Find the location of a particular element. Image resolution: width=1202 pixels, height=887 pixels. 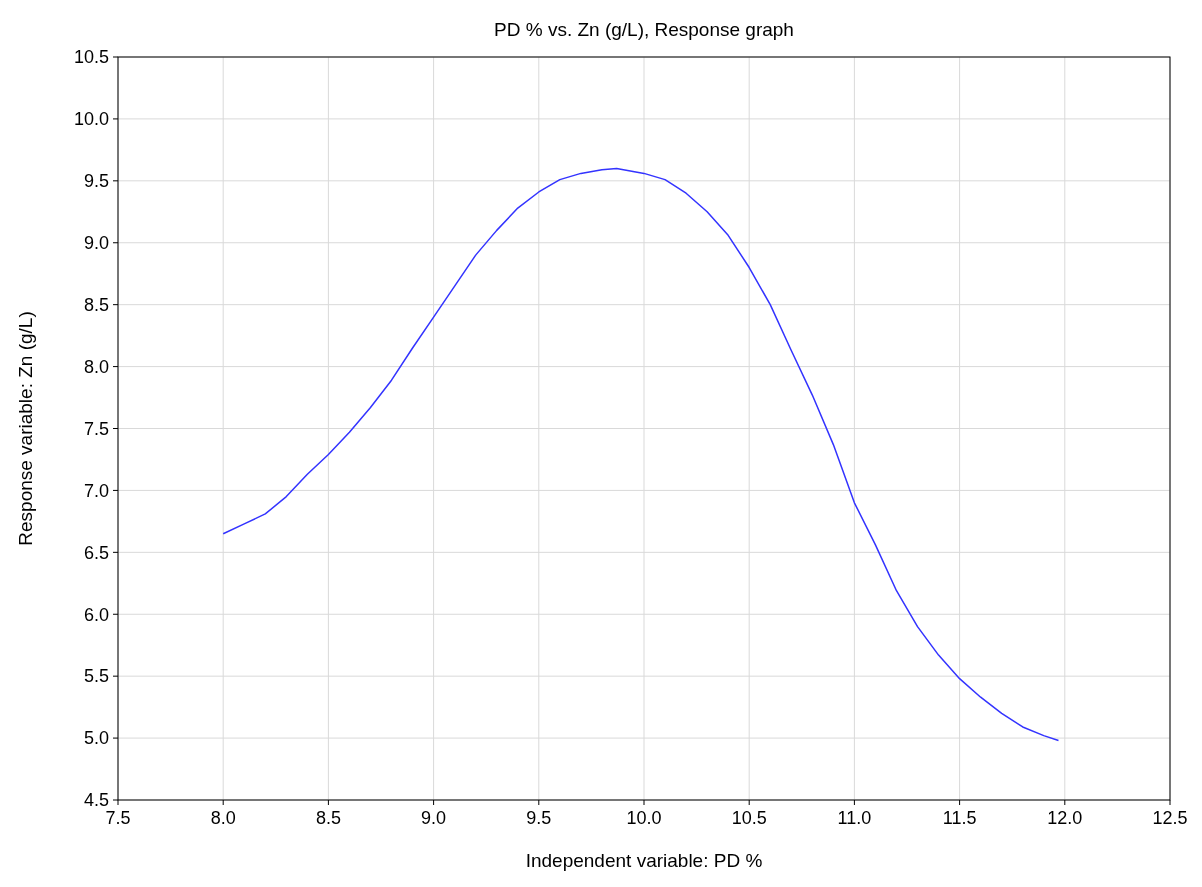

y-tick-label: 5.5 is located at coordinates (96, 676).